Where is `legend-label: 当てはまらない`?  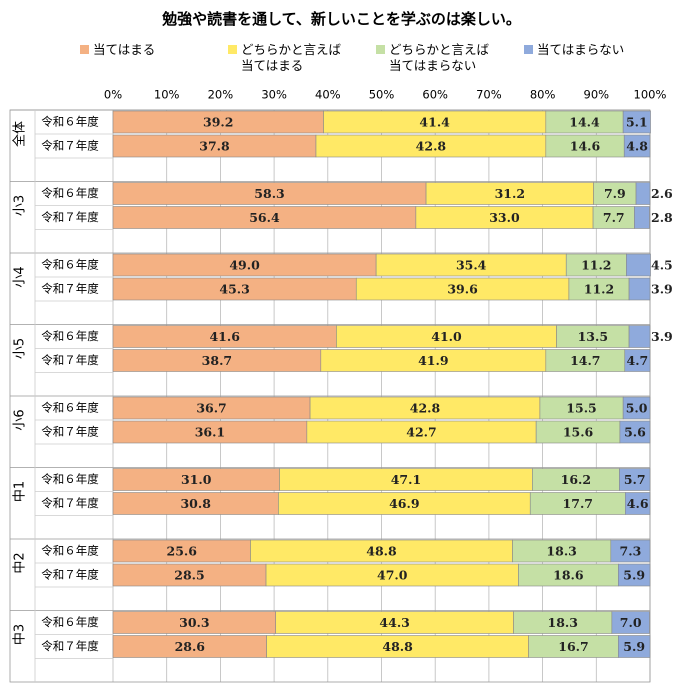 legend-label: 当てはまらない is located at coordinates (581, 49).